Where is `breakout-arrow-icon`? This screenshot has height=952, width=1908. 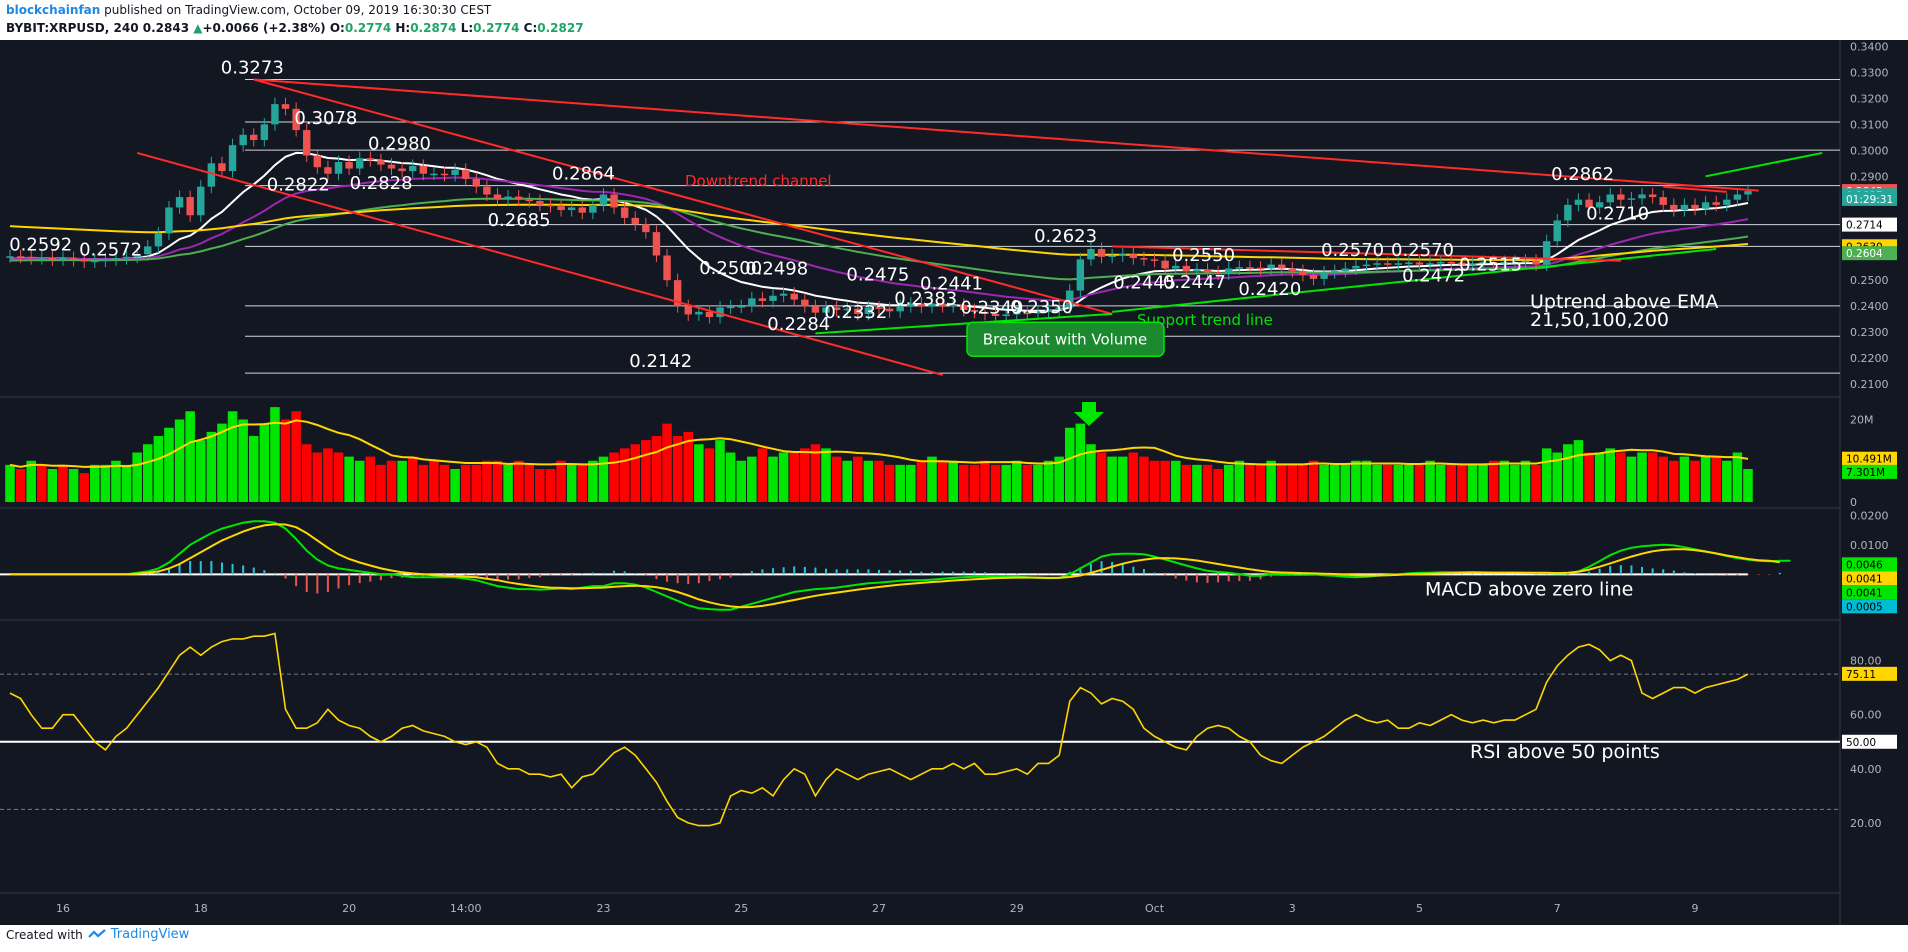
breakout-arrow-icon is located at coordinates (1089, 414).